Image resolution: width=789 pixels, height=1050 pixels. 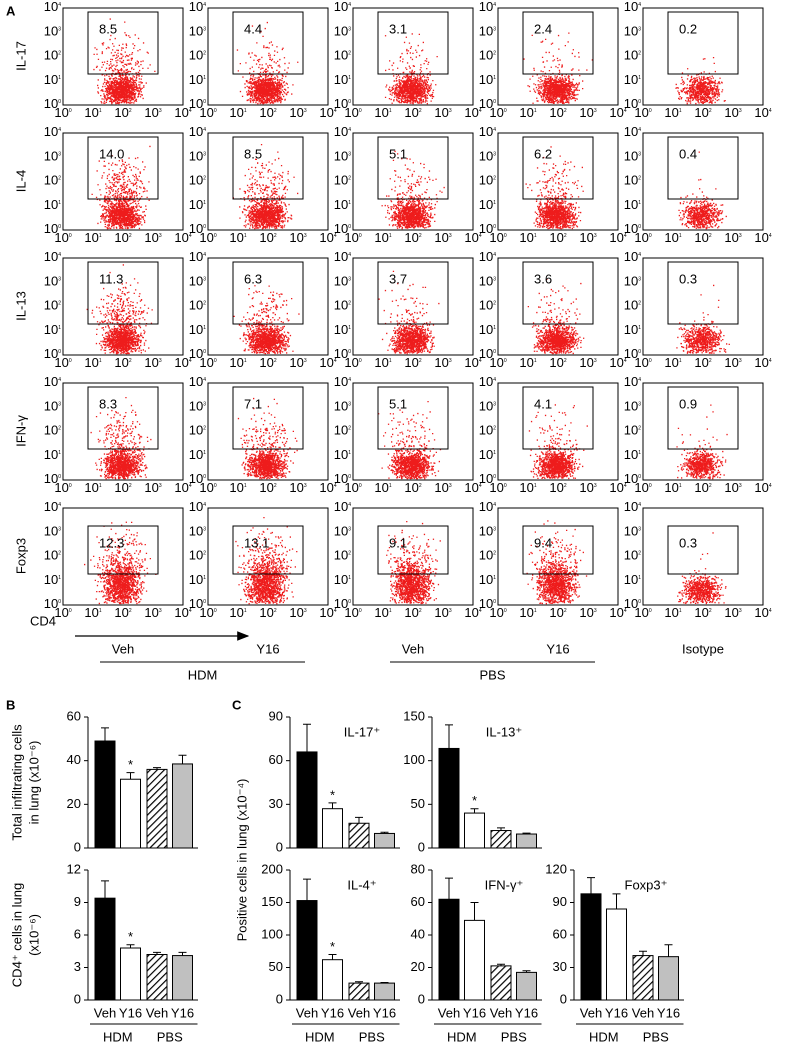 What do you see at coordinates (418, 933) in the screenshot?
I see `y-tick-label: 40` at bounding box center [418, 933].